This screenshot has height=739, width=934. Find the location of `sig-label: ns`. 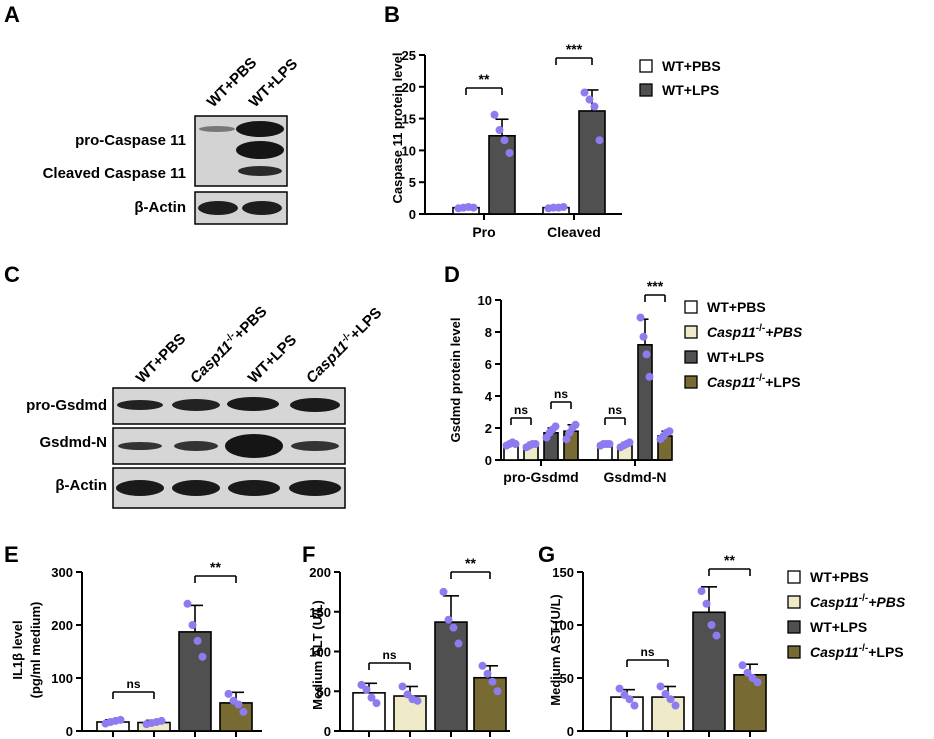

sig-label: ns is located at coordinates (615, 410).